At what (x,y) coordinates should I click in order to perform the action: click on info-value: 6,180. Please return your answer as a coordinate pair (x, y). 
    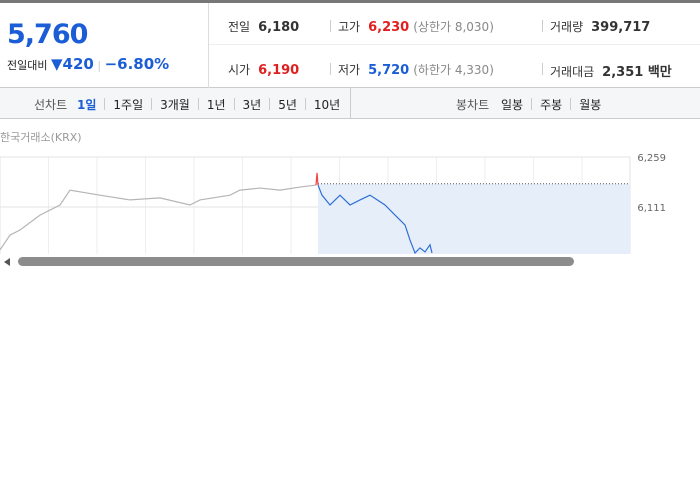
    Looking at the image, I should click on (279, 27).